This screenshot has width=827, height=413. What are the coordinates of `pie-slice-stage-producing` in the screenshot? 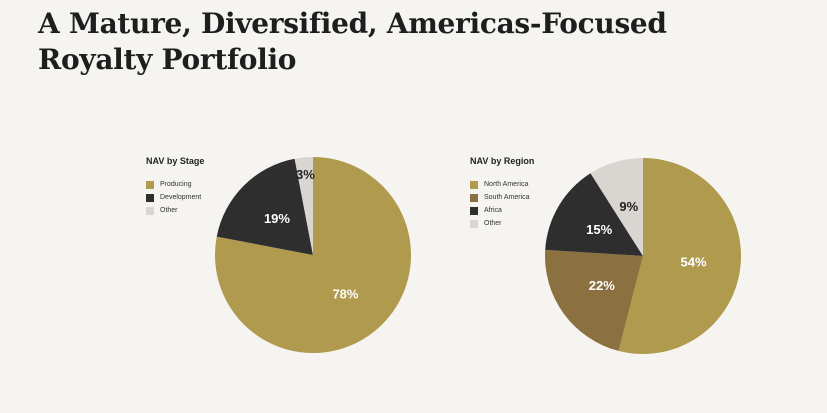 It's located at (313, 255).